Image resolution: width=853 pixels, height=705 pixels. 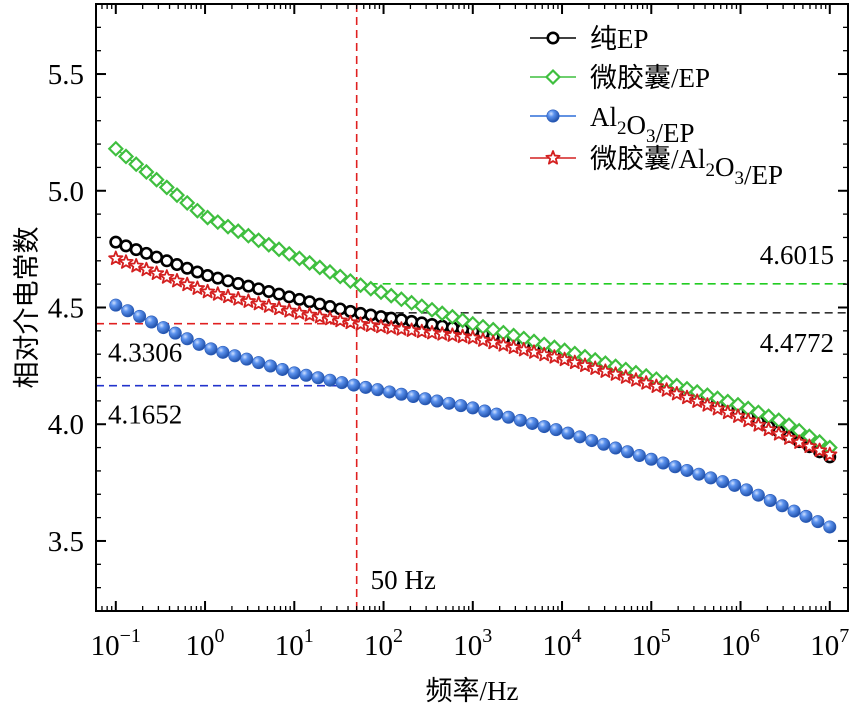 I want to click on legend-label: Al2O3/EP, so click(x=642, y=125).